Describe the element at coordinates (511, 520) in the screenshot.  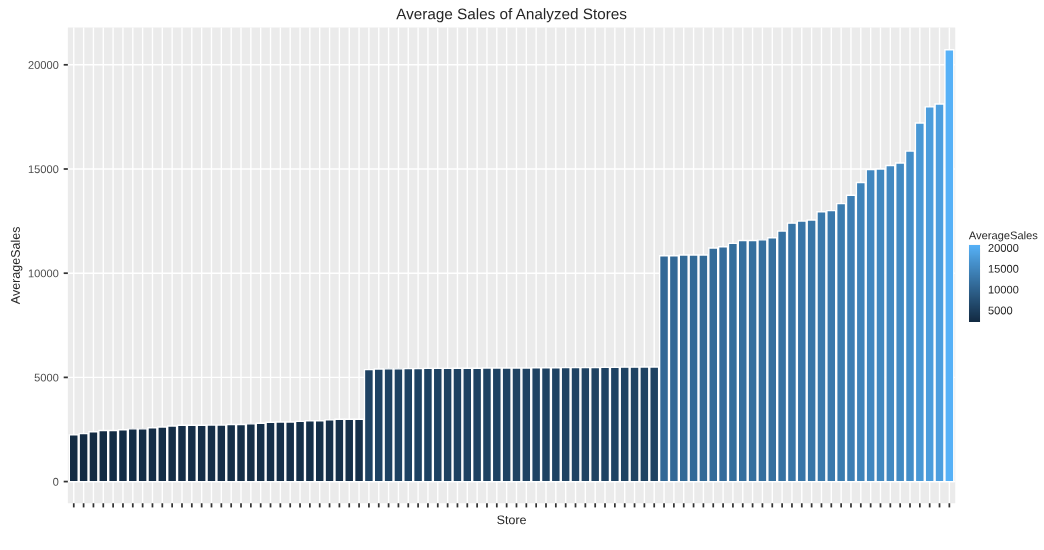
I see `x-axis-title: Store` at that location.